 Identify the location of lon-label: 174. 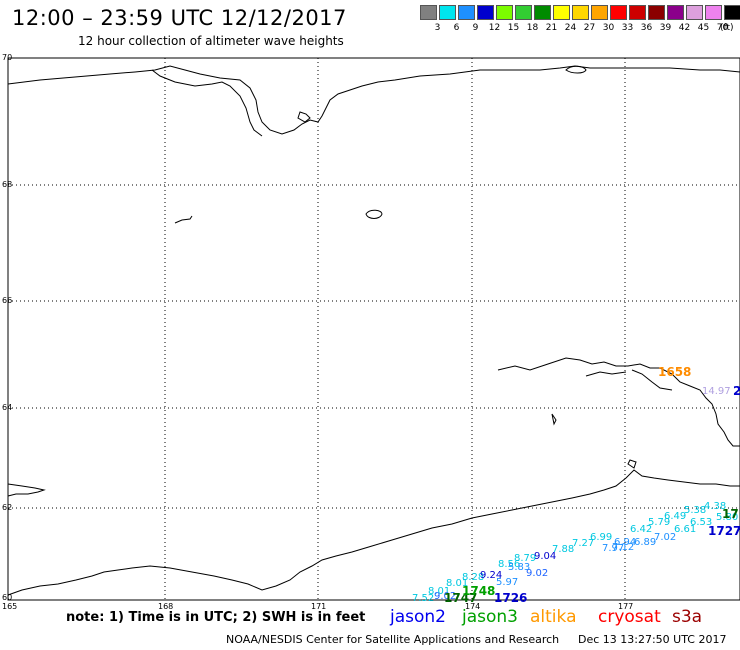
(472, 606).